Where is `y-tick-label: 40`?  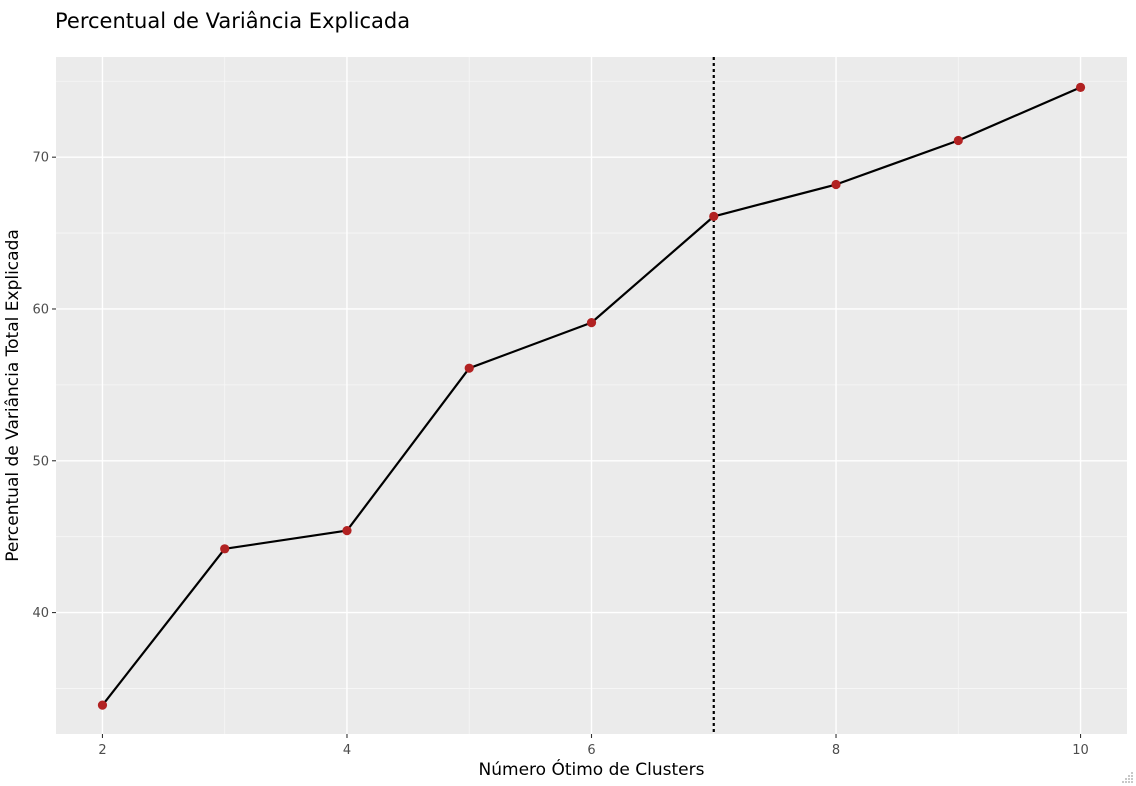
y-tick-label: 40 is located at coordinates (40, 613).